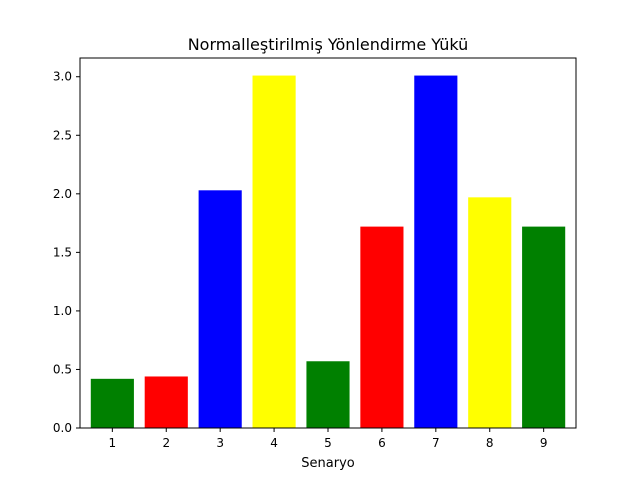 Image resolution: width=640 pixels, height=484 pixels. Describe the element at coordinates (113, 443) in the screenshot. I see `x-tick-label: 1` at that location.